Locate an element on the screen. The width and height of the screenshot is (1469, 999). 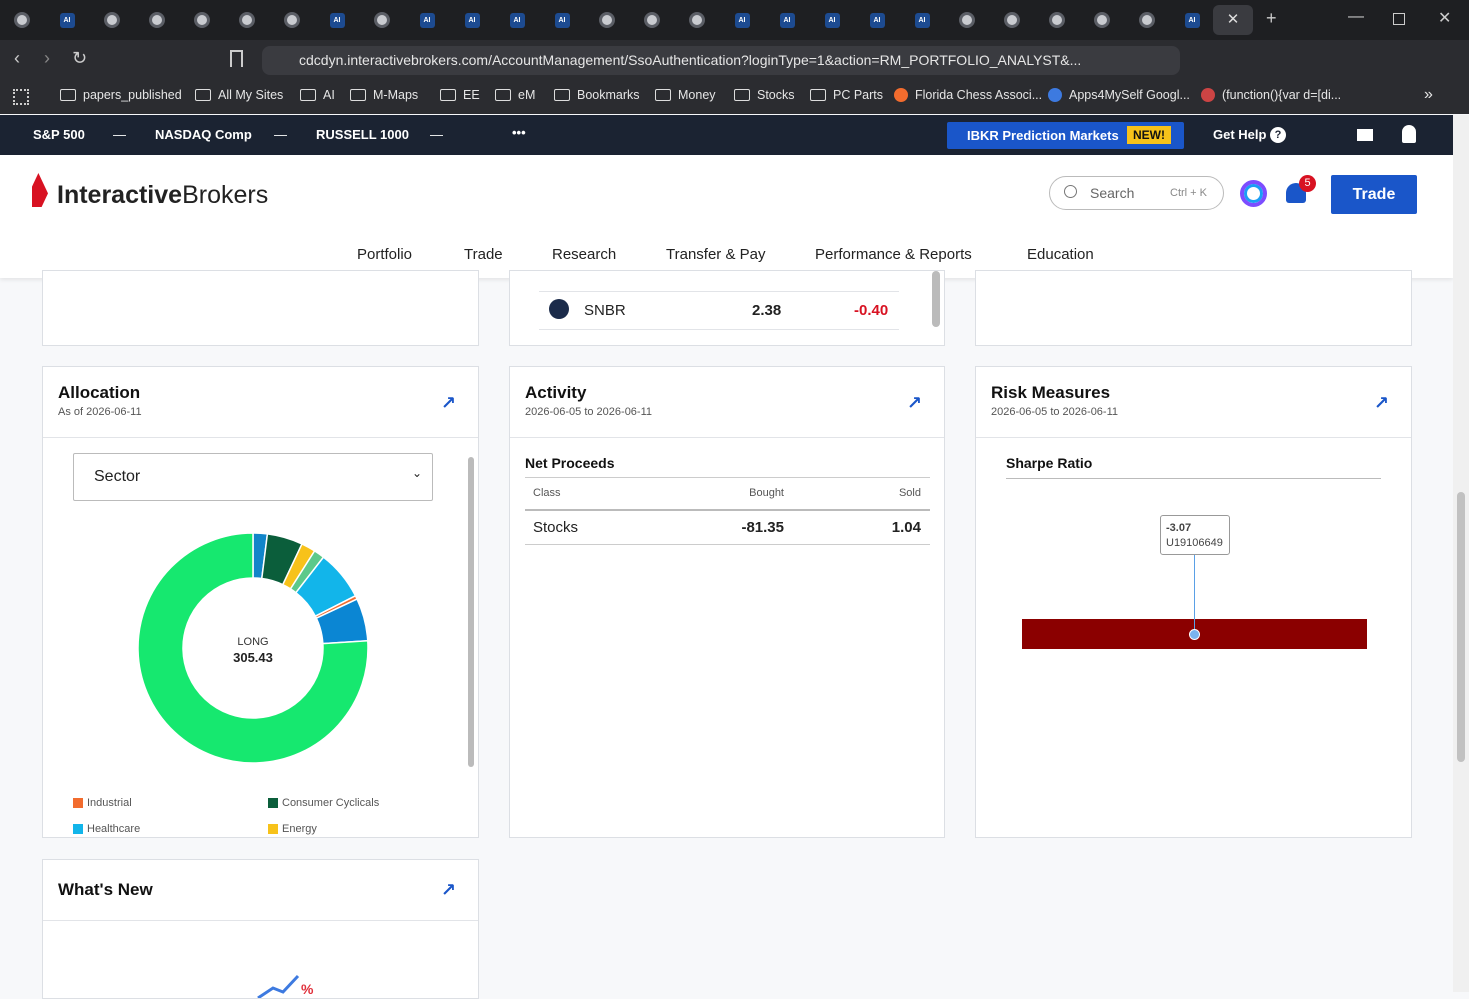
tab-favicon is located at coordinates (22, 20).